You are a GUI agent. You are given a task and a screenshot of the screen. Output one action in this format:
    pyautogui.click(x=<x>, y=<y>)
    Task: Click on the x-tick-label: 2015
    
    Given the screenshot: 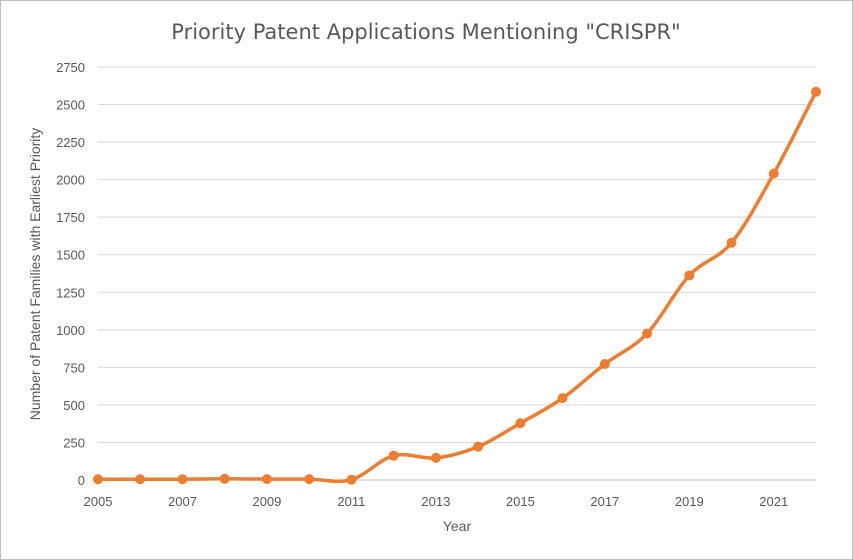 What is the action you would take?
    pyautogui.click(x=520, y=501)
    